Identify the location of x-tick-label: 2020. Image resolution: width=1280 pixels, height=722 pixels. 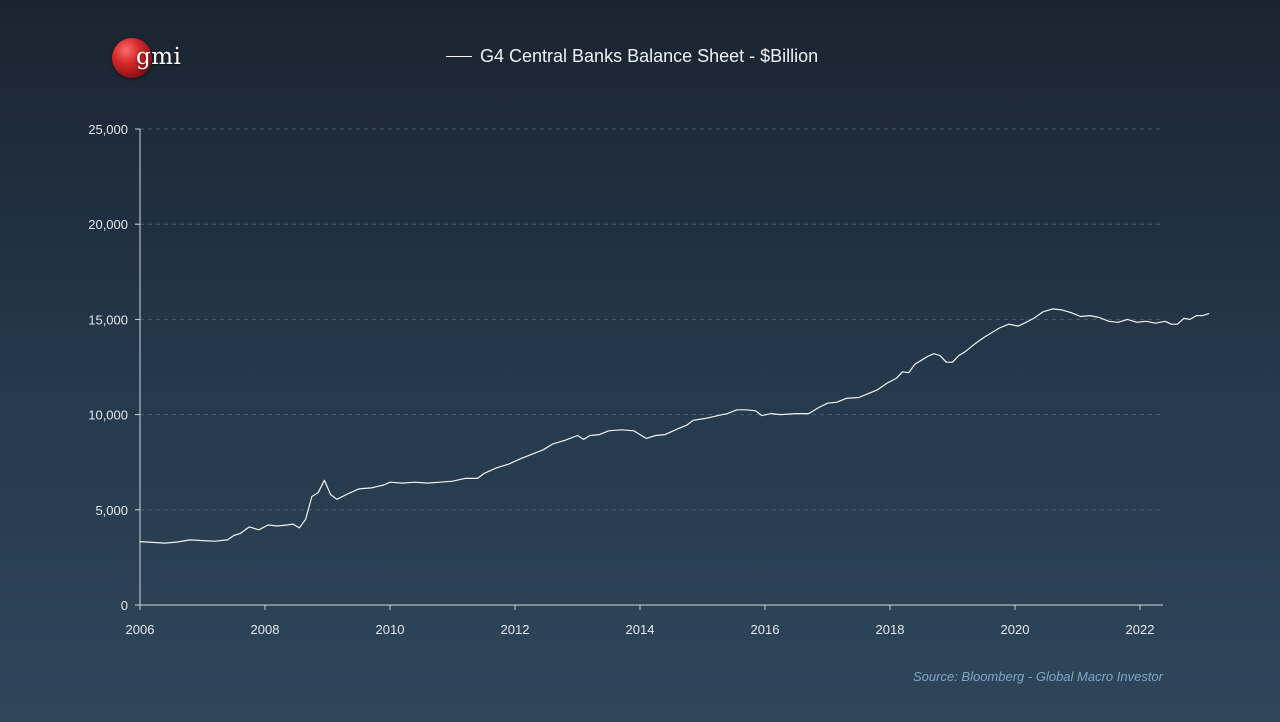
(1015, 629).